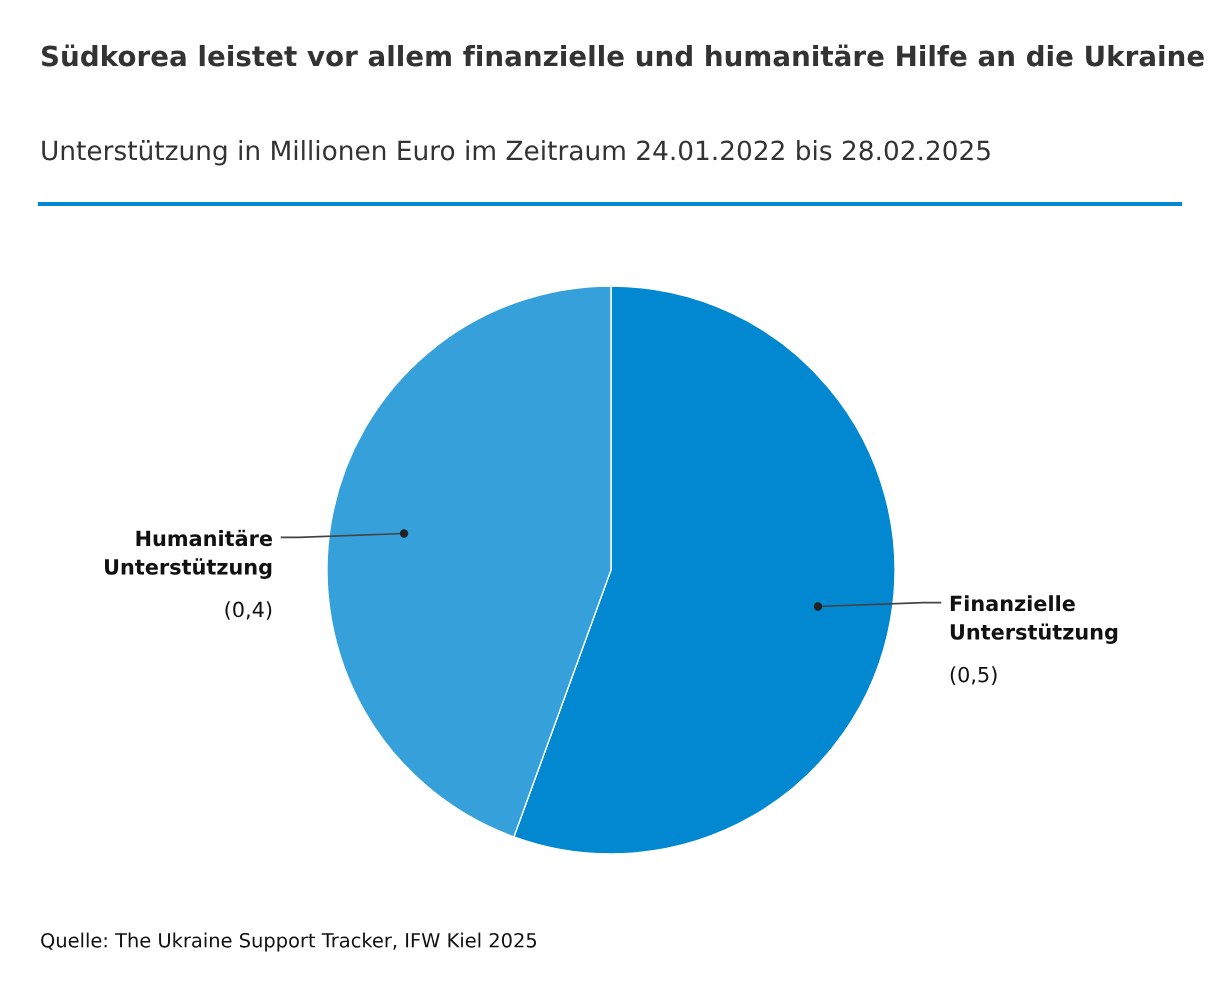 This screenshot has height=998, width=1220. I want to click on source-note: Quelle: The Ukraine Support Tracker, IFW Kiel 2025, so click(289, 942).